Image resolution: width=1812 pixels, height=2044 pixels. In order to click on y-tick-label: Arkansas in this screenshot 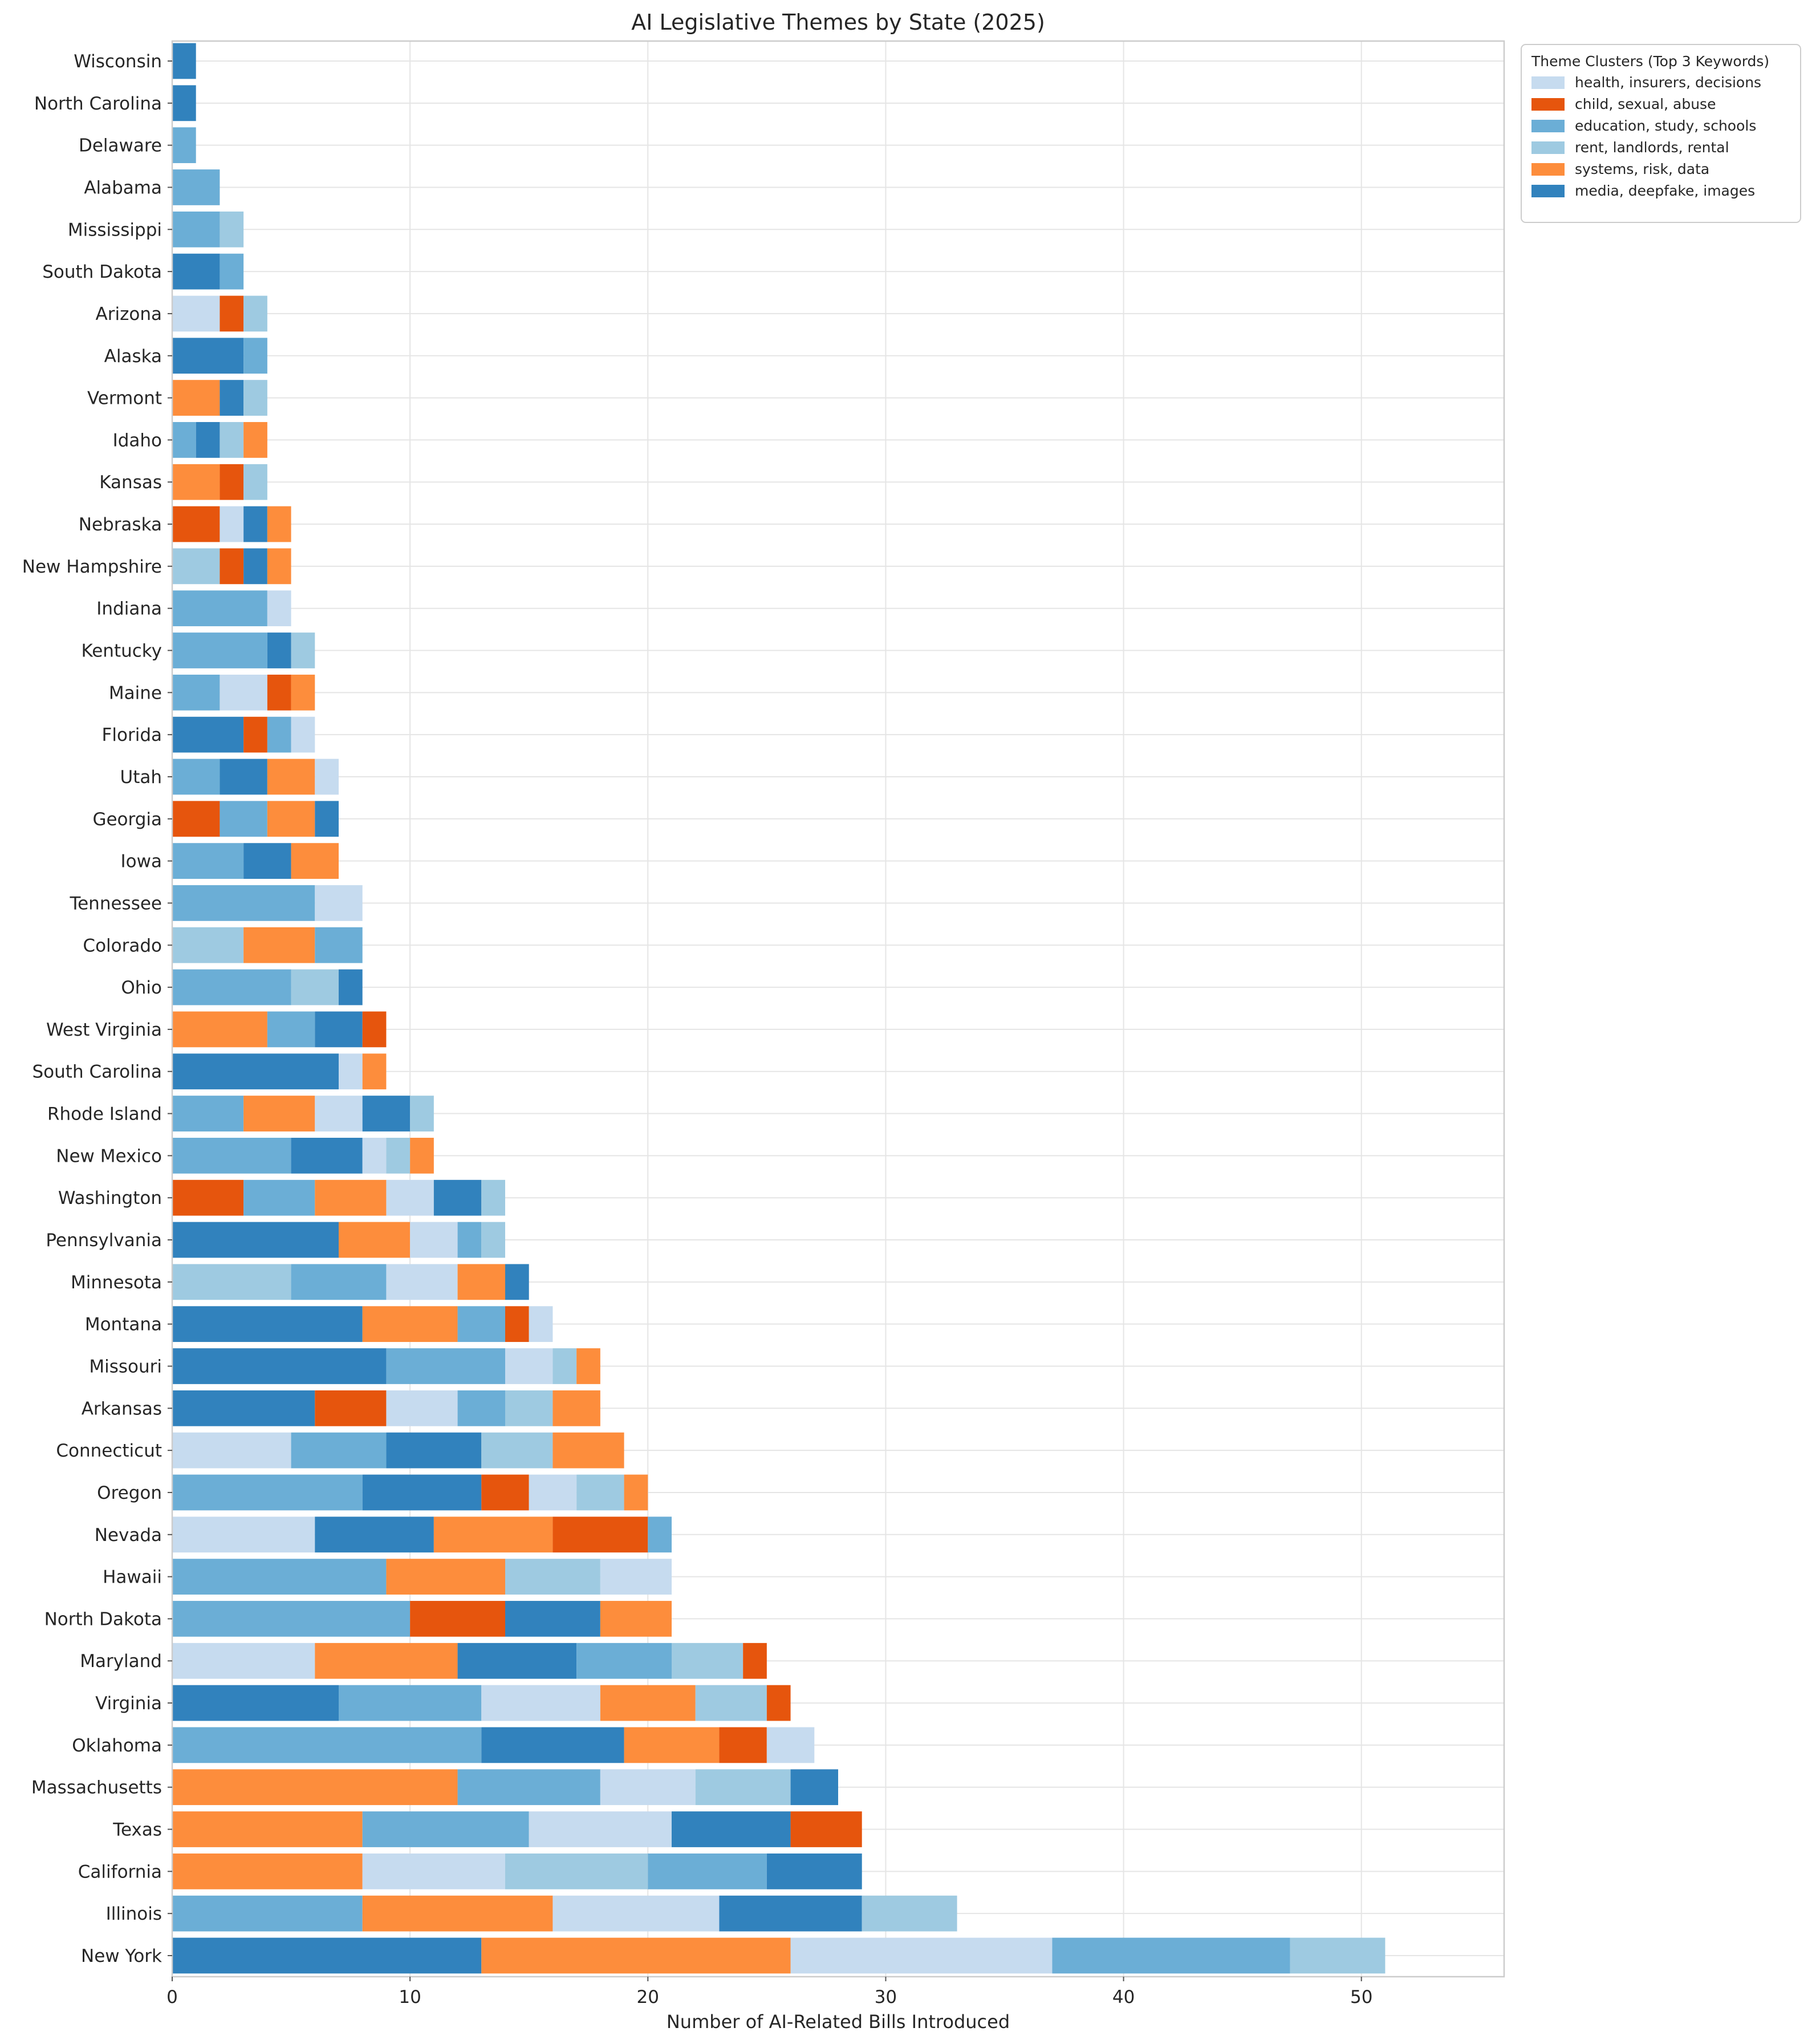, I will do `click(122, 1408)`.